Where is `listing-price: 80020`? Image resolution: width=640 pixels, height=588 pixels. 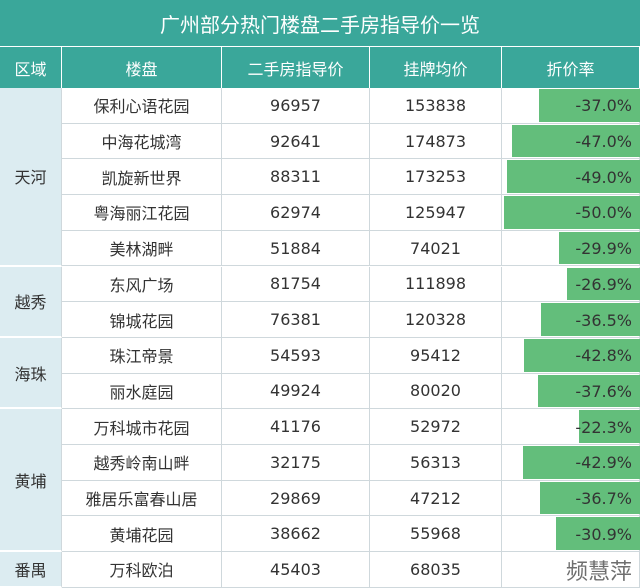
listing-price: 80020 is located at coordinates (436, 391).